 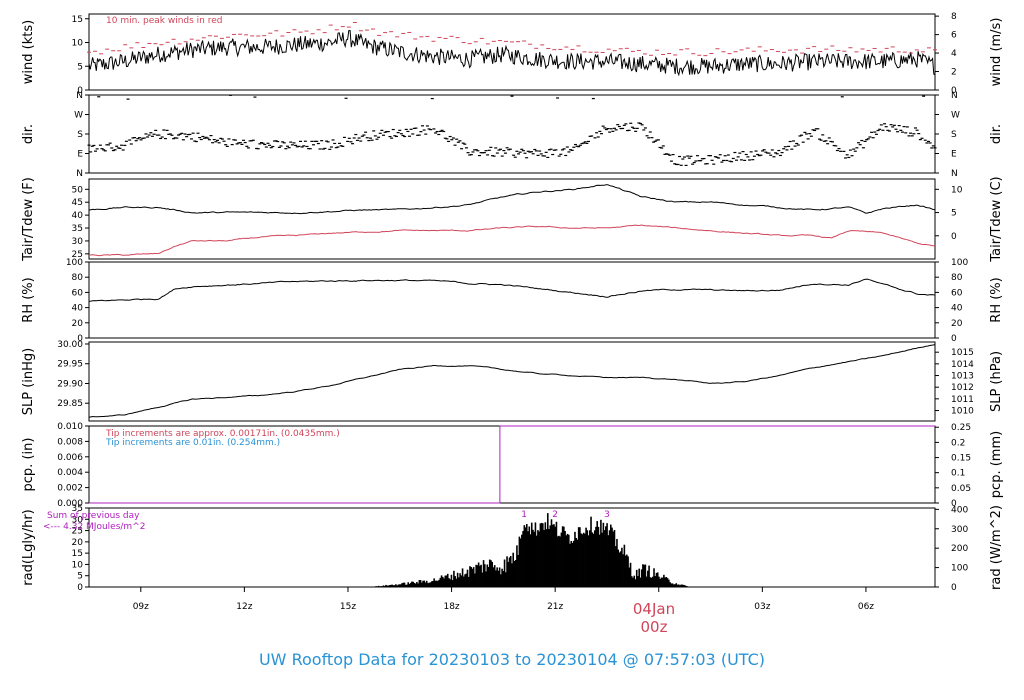 I want to click on left-tick-label: 20, so click(x=78, y=543).